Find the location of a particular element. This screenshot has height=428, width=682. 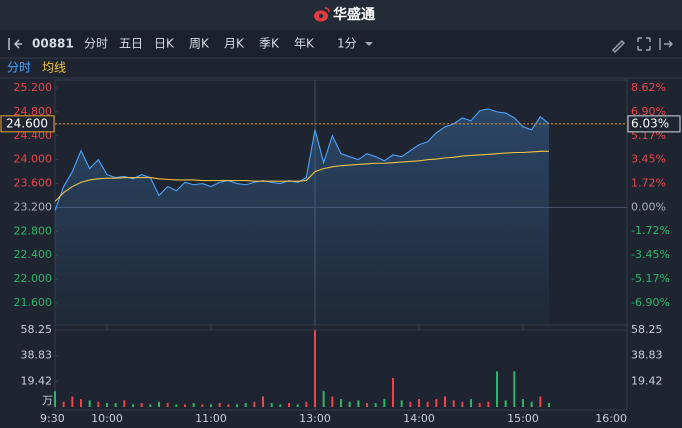

y2-tick-label: -5.17% is located at coordinates (650, 278).